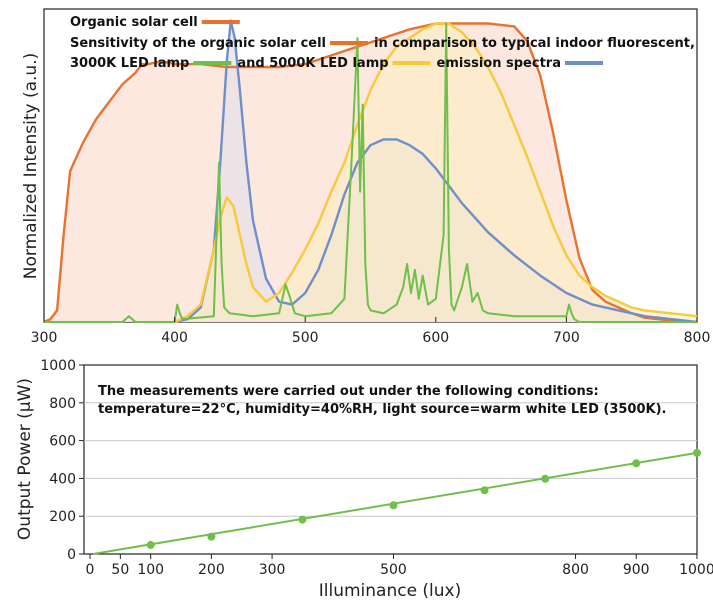  I want to click on x-tick-label: 1000, so click(696, 570).